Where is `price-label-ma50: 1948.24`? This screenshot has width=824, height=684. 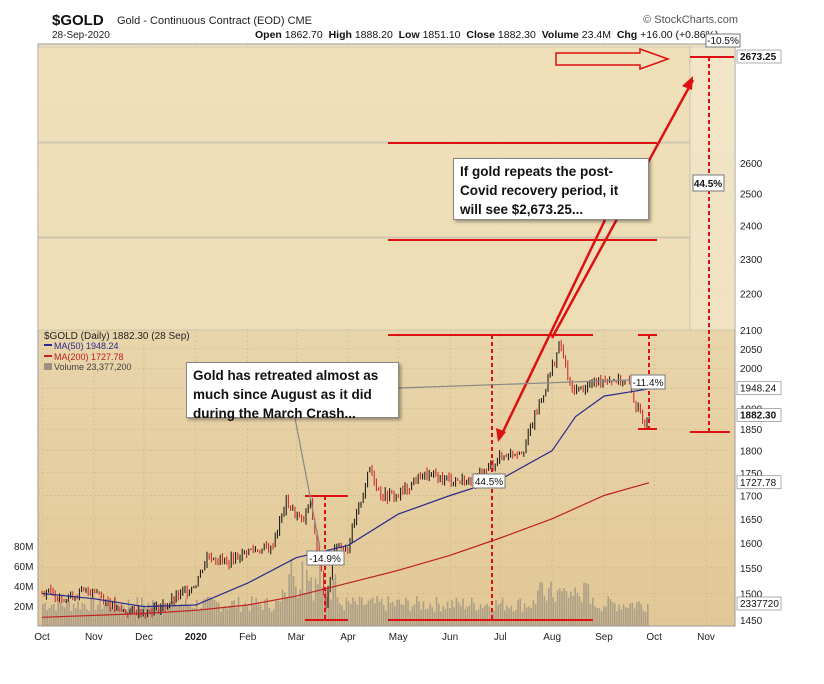 price-label-ma50: 1948.24 is located at coordinates (758, 389).